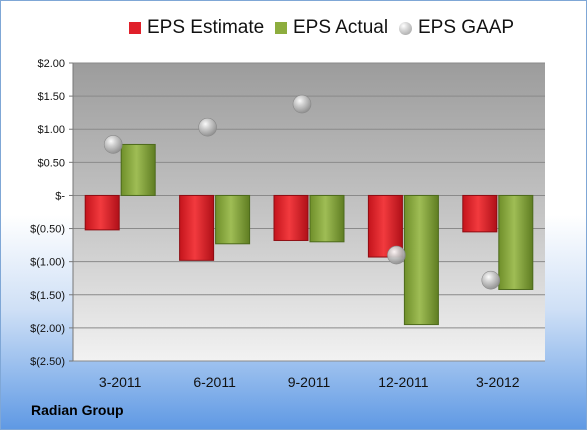 This screenshot has height=430, width=587. What do you see at coordinates (47, 230) in the screenshot?
I see `y-tick-label: $(0.50)` at bounding box center [47, 230].